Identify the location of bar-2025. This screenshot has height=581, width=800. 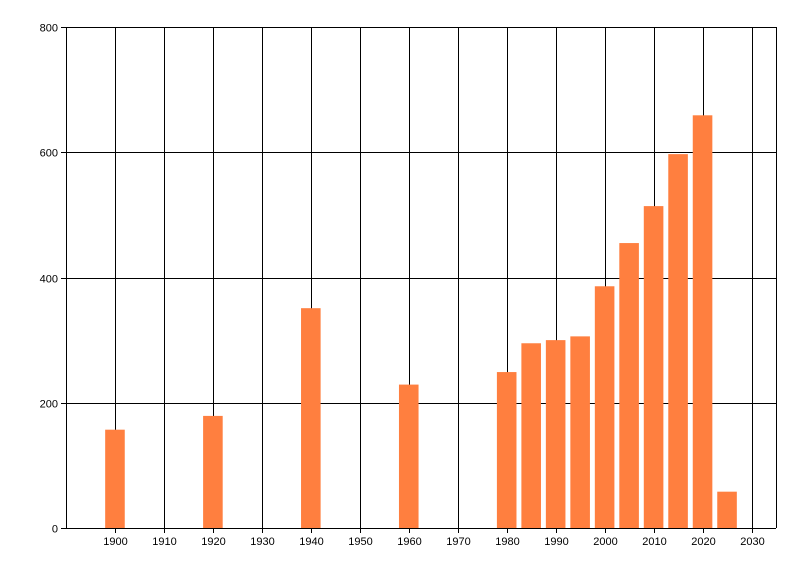
(727, 509).